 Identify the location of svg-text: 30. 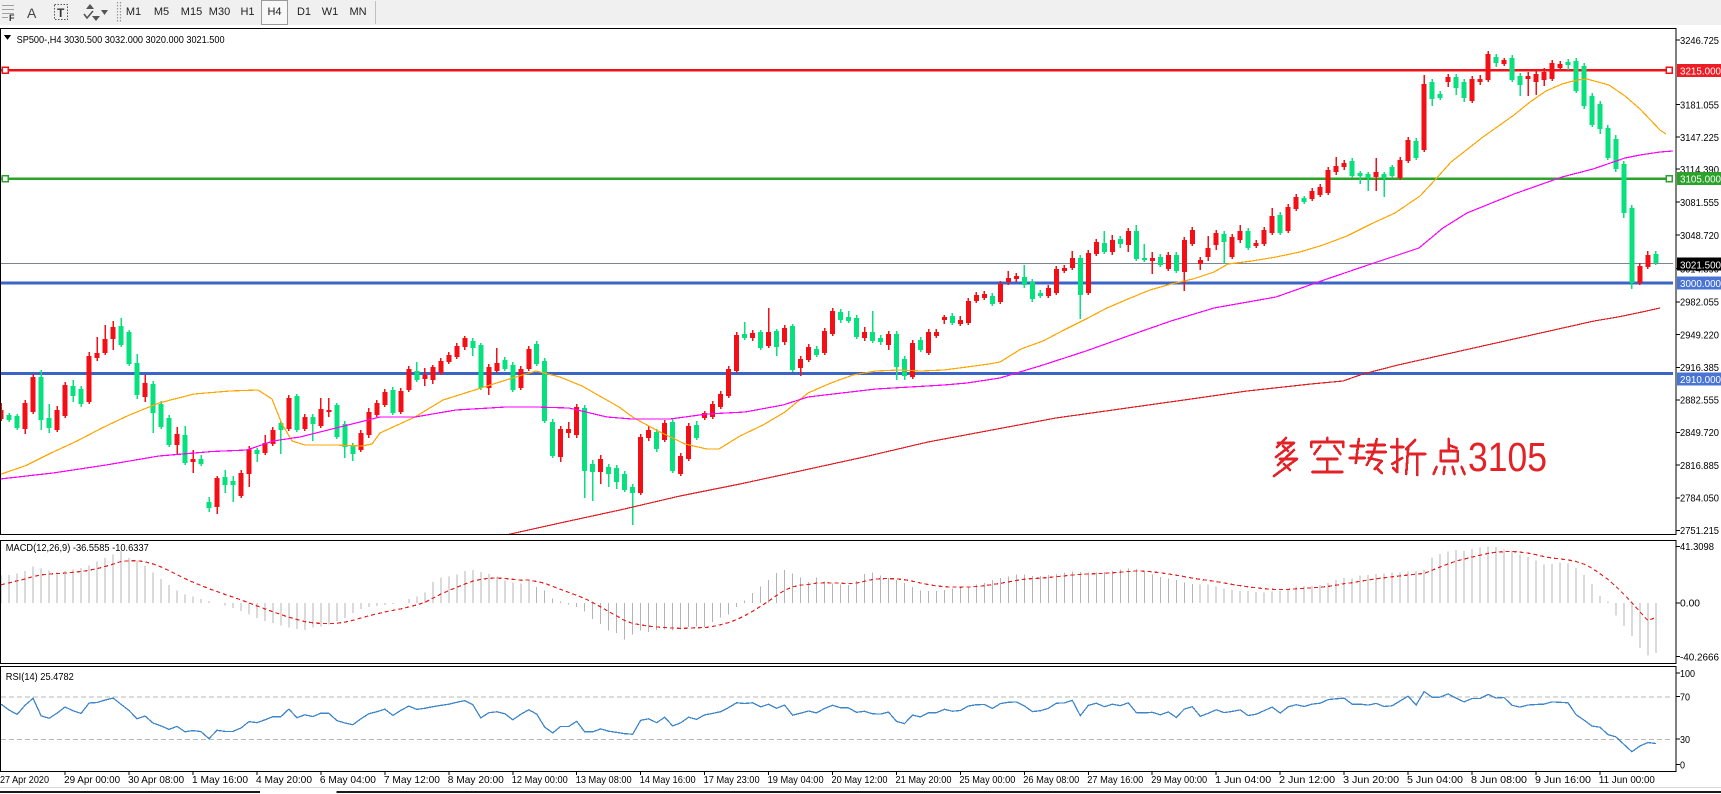
(1685, 740).